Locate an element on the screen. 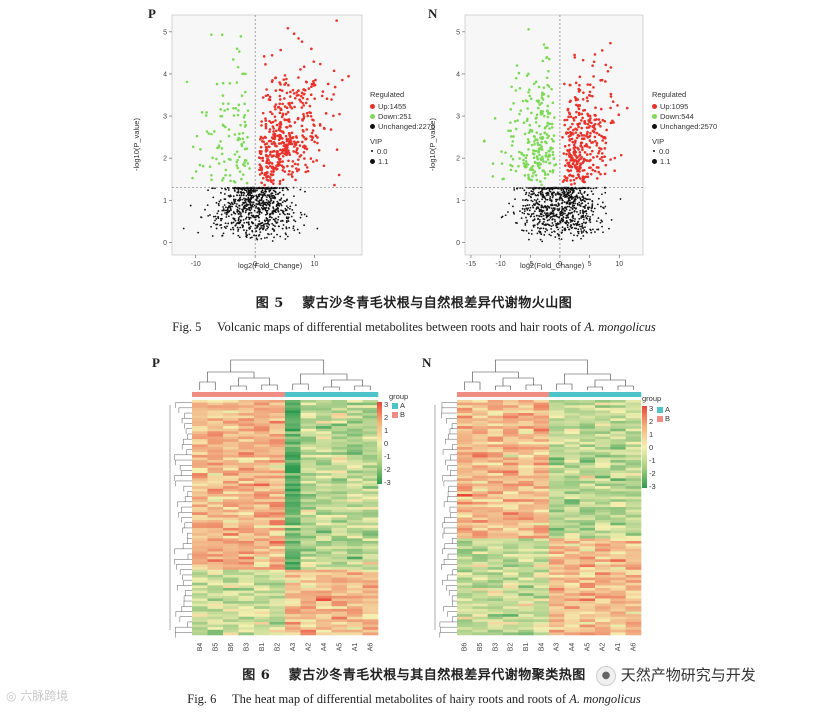 The image size is (828, 713). fig5-panel-p-letter: P is located at coordinates (152, 13).